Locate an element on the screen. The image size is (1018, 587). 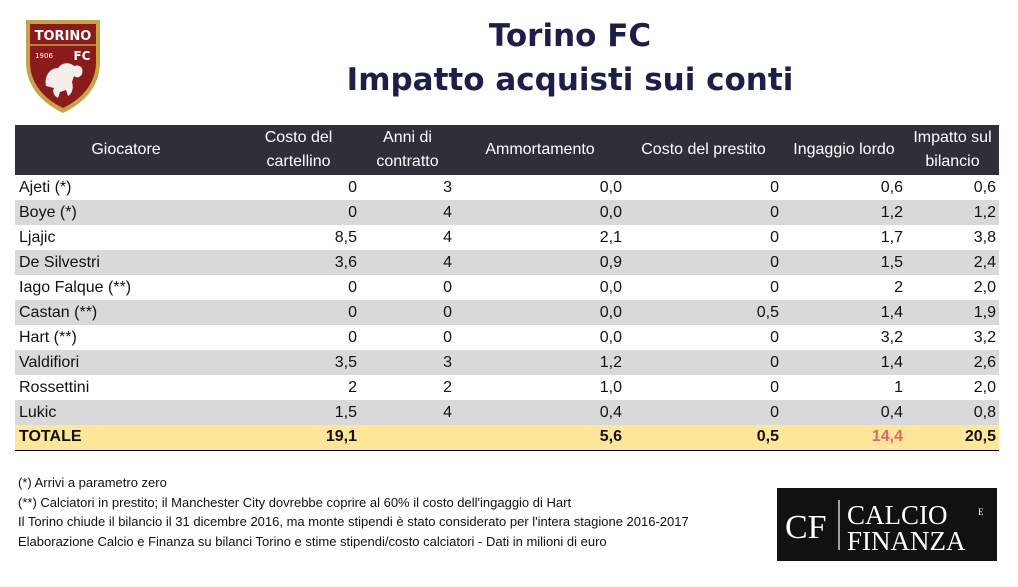
player-name-cell: Rossettini is located at coordinates (126, 387).